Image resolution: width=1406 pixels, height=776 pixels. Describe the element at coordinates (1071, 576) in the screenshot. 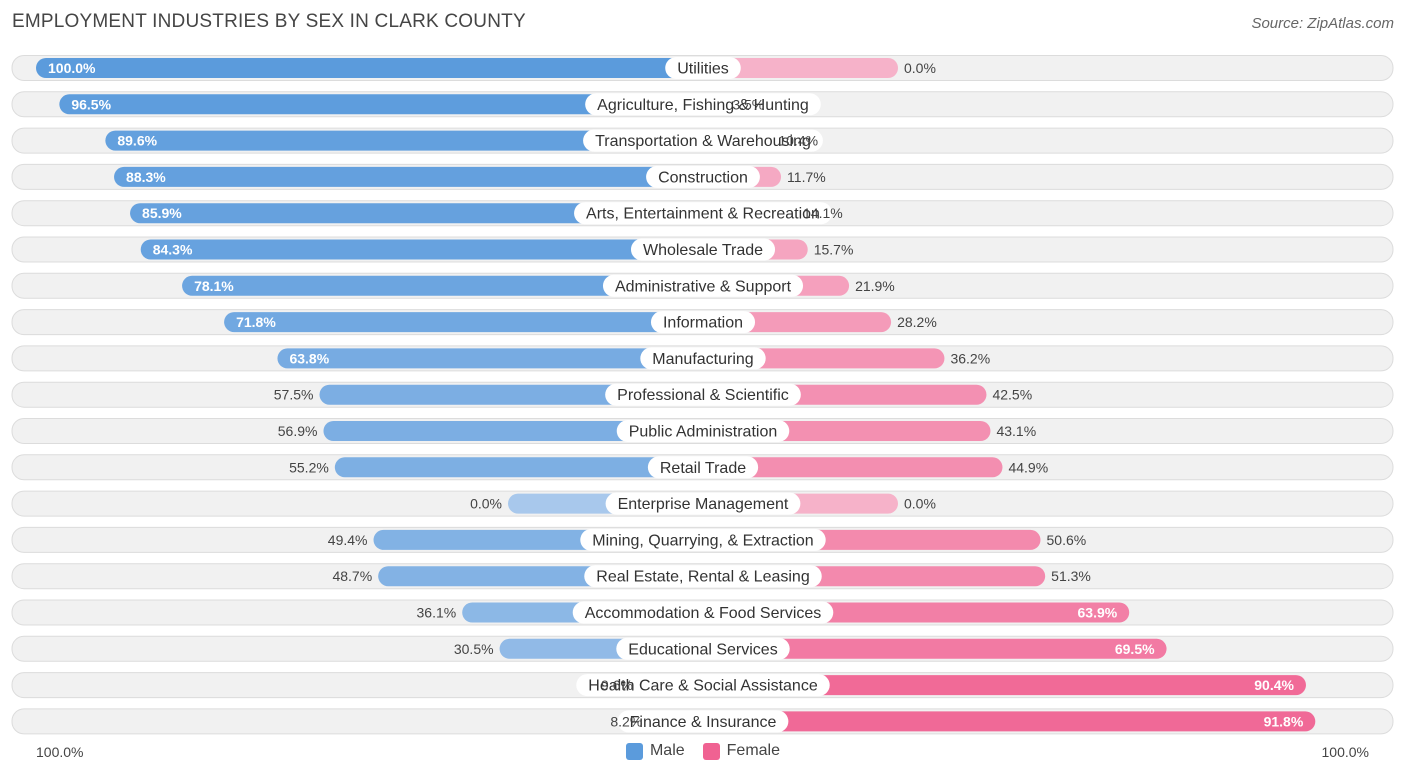

I see `value-label-female: 51.3%` at that location.